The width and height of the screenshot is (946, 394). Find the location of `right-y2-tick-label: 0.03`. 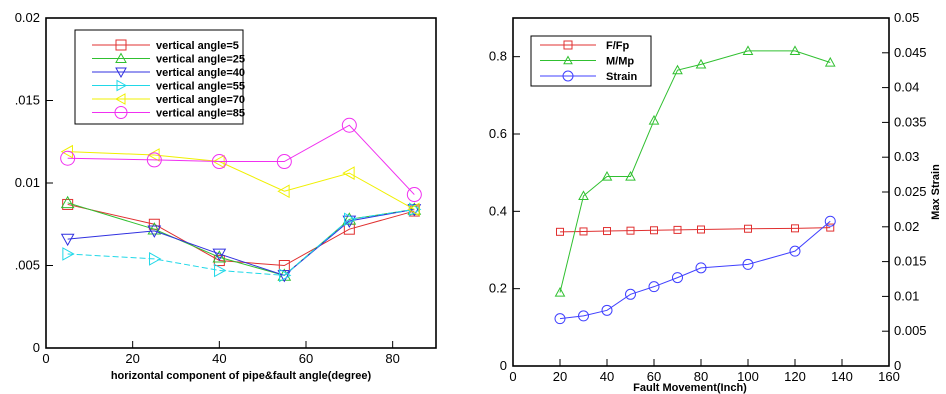

right-y2-tick-label: 0.03 is located at coordinates (906, 156).